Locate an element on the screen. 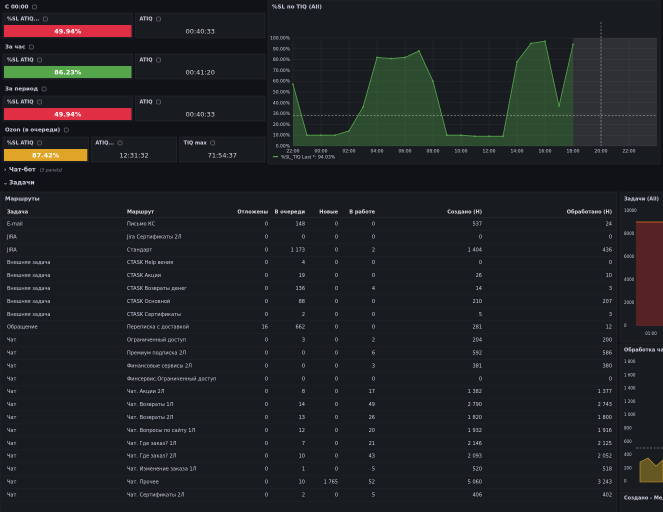 The width and height of the screenshot is (663, 512). cell: 436 is located at coordinates (607, 250).